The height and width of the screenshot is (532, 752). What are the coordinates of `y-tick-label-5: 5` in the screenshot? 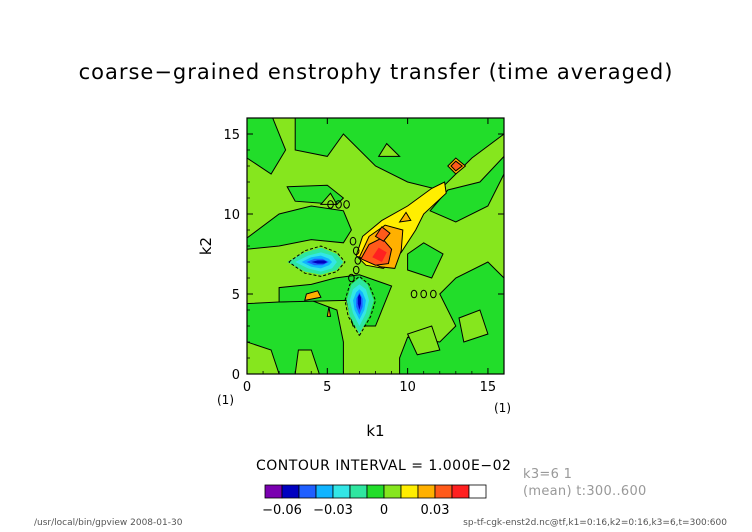 It's located at (236, 295).